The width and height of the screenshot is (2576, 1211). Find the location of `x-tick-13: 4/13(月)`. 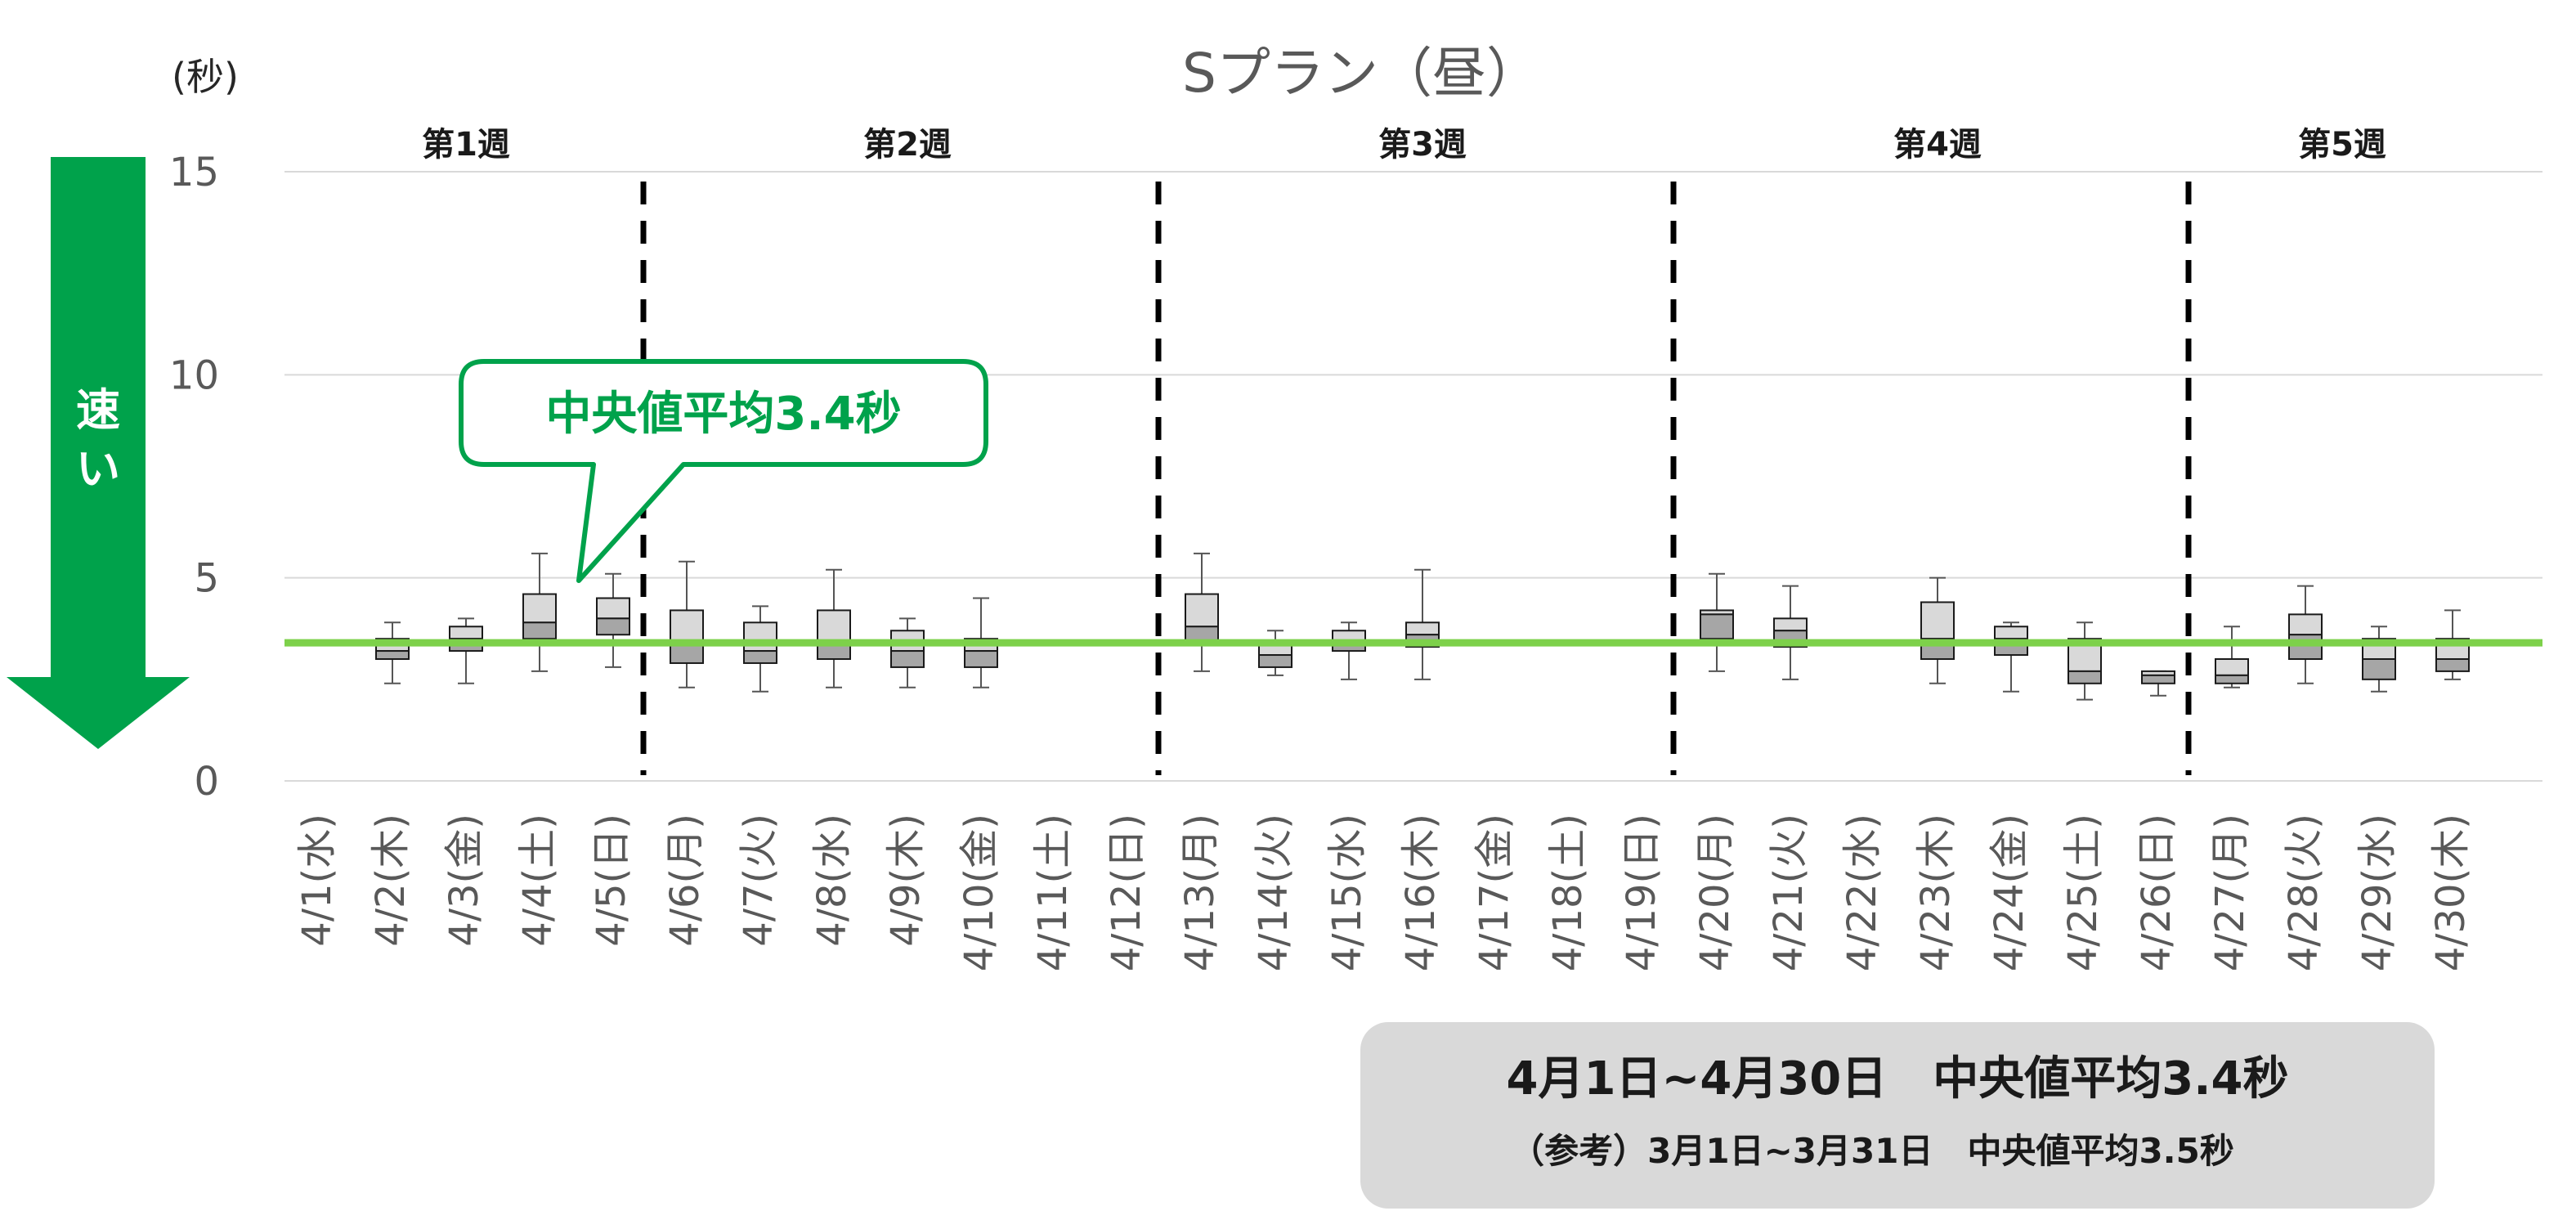

x-tick-13: 4/13(月) is located at coordinates (1200, 893).